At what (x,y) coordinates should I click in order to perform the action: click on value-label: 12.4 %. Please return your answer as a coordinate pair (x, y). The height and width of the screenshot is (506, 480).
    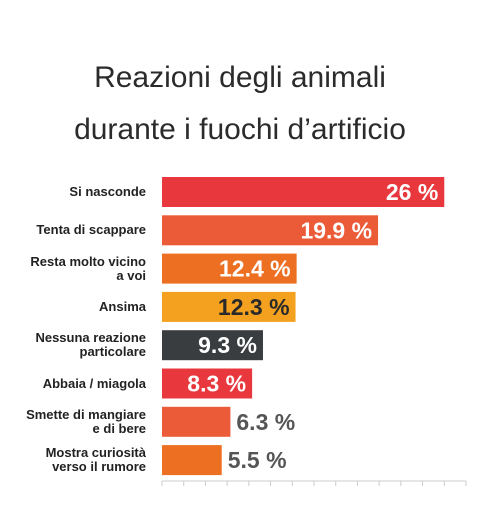
    Looking at the image, I should click on (255, 269).